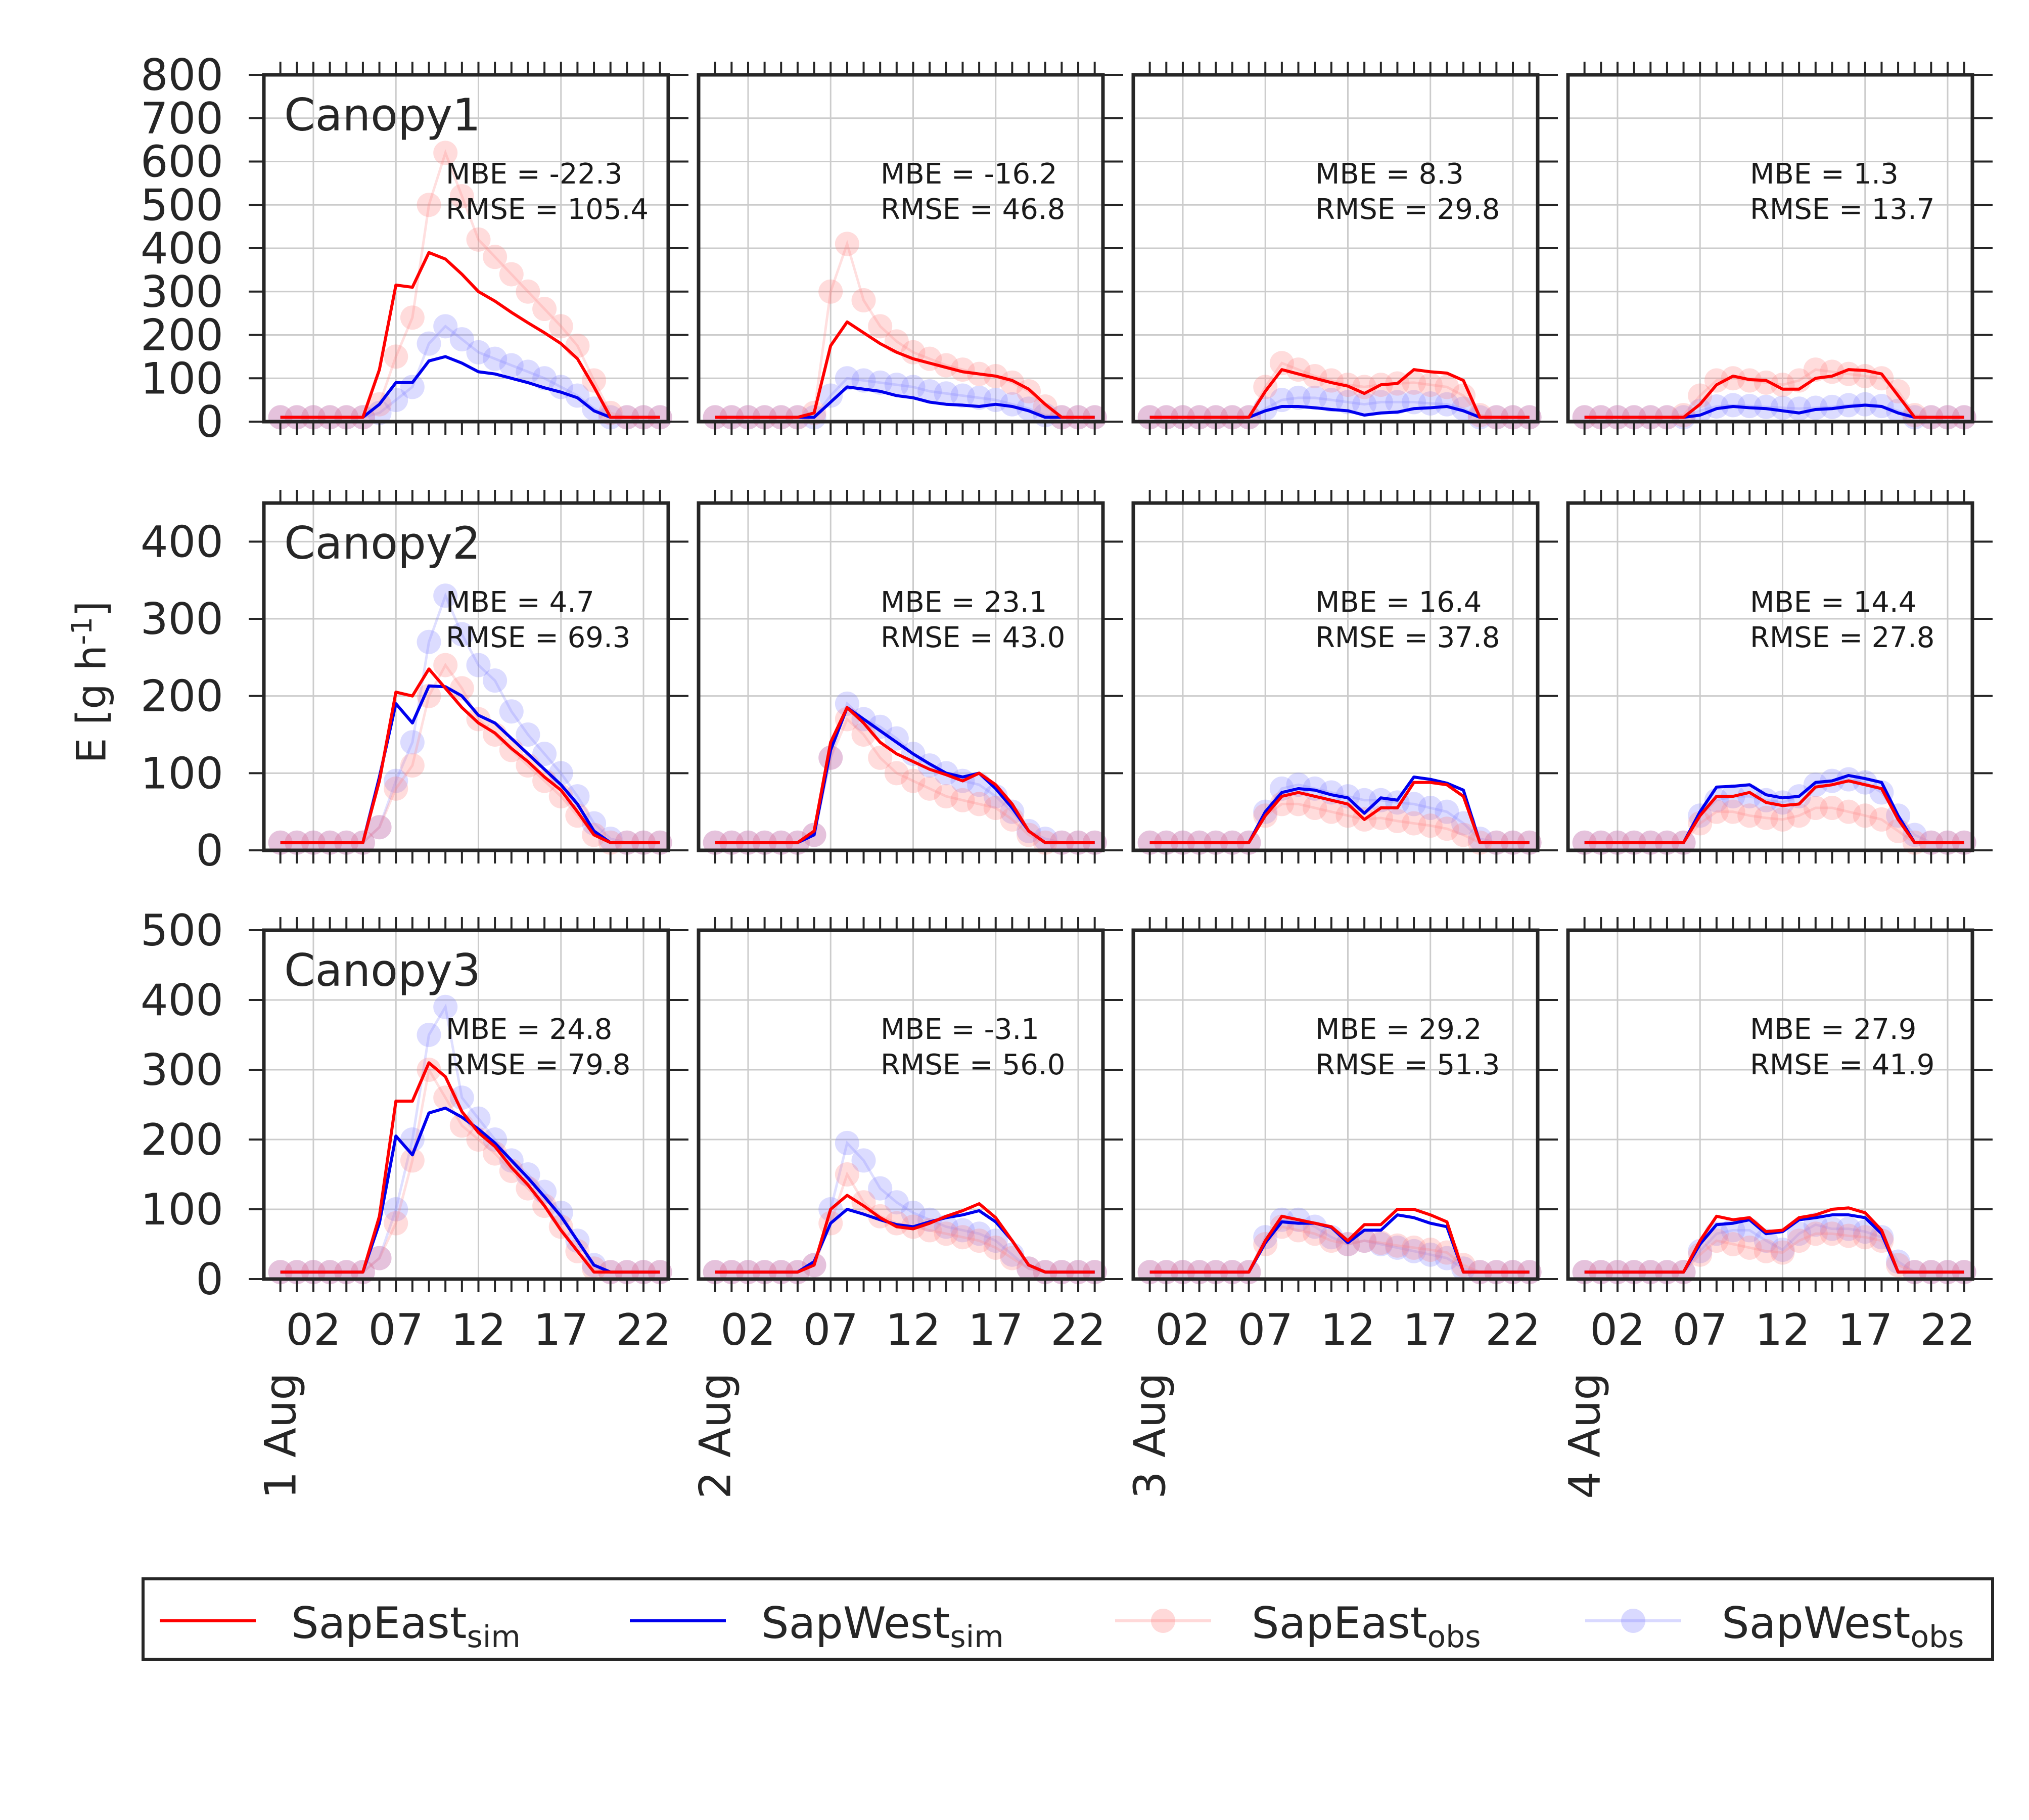 Image resolution: width=2029 pixels, height=1820 pixels. I want to click on mbe-text: MBE = 4.7, so click(520, 602).